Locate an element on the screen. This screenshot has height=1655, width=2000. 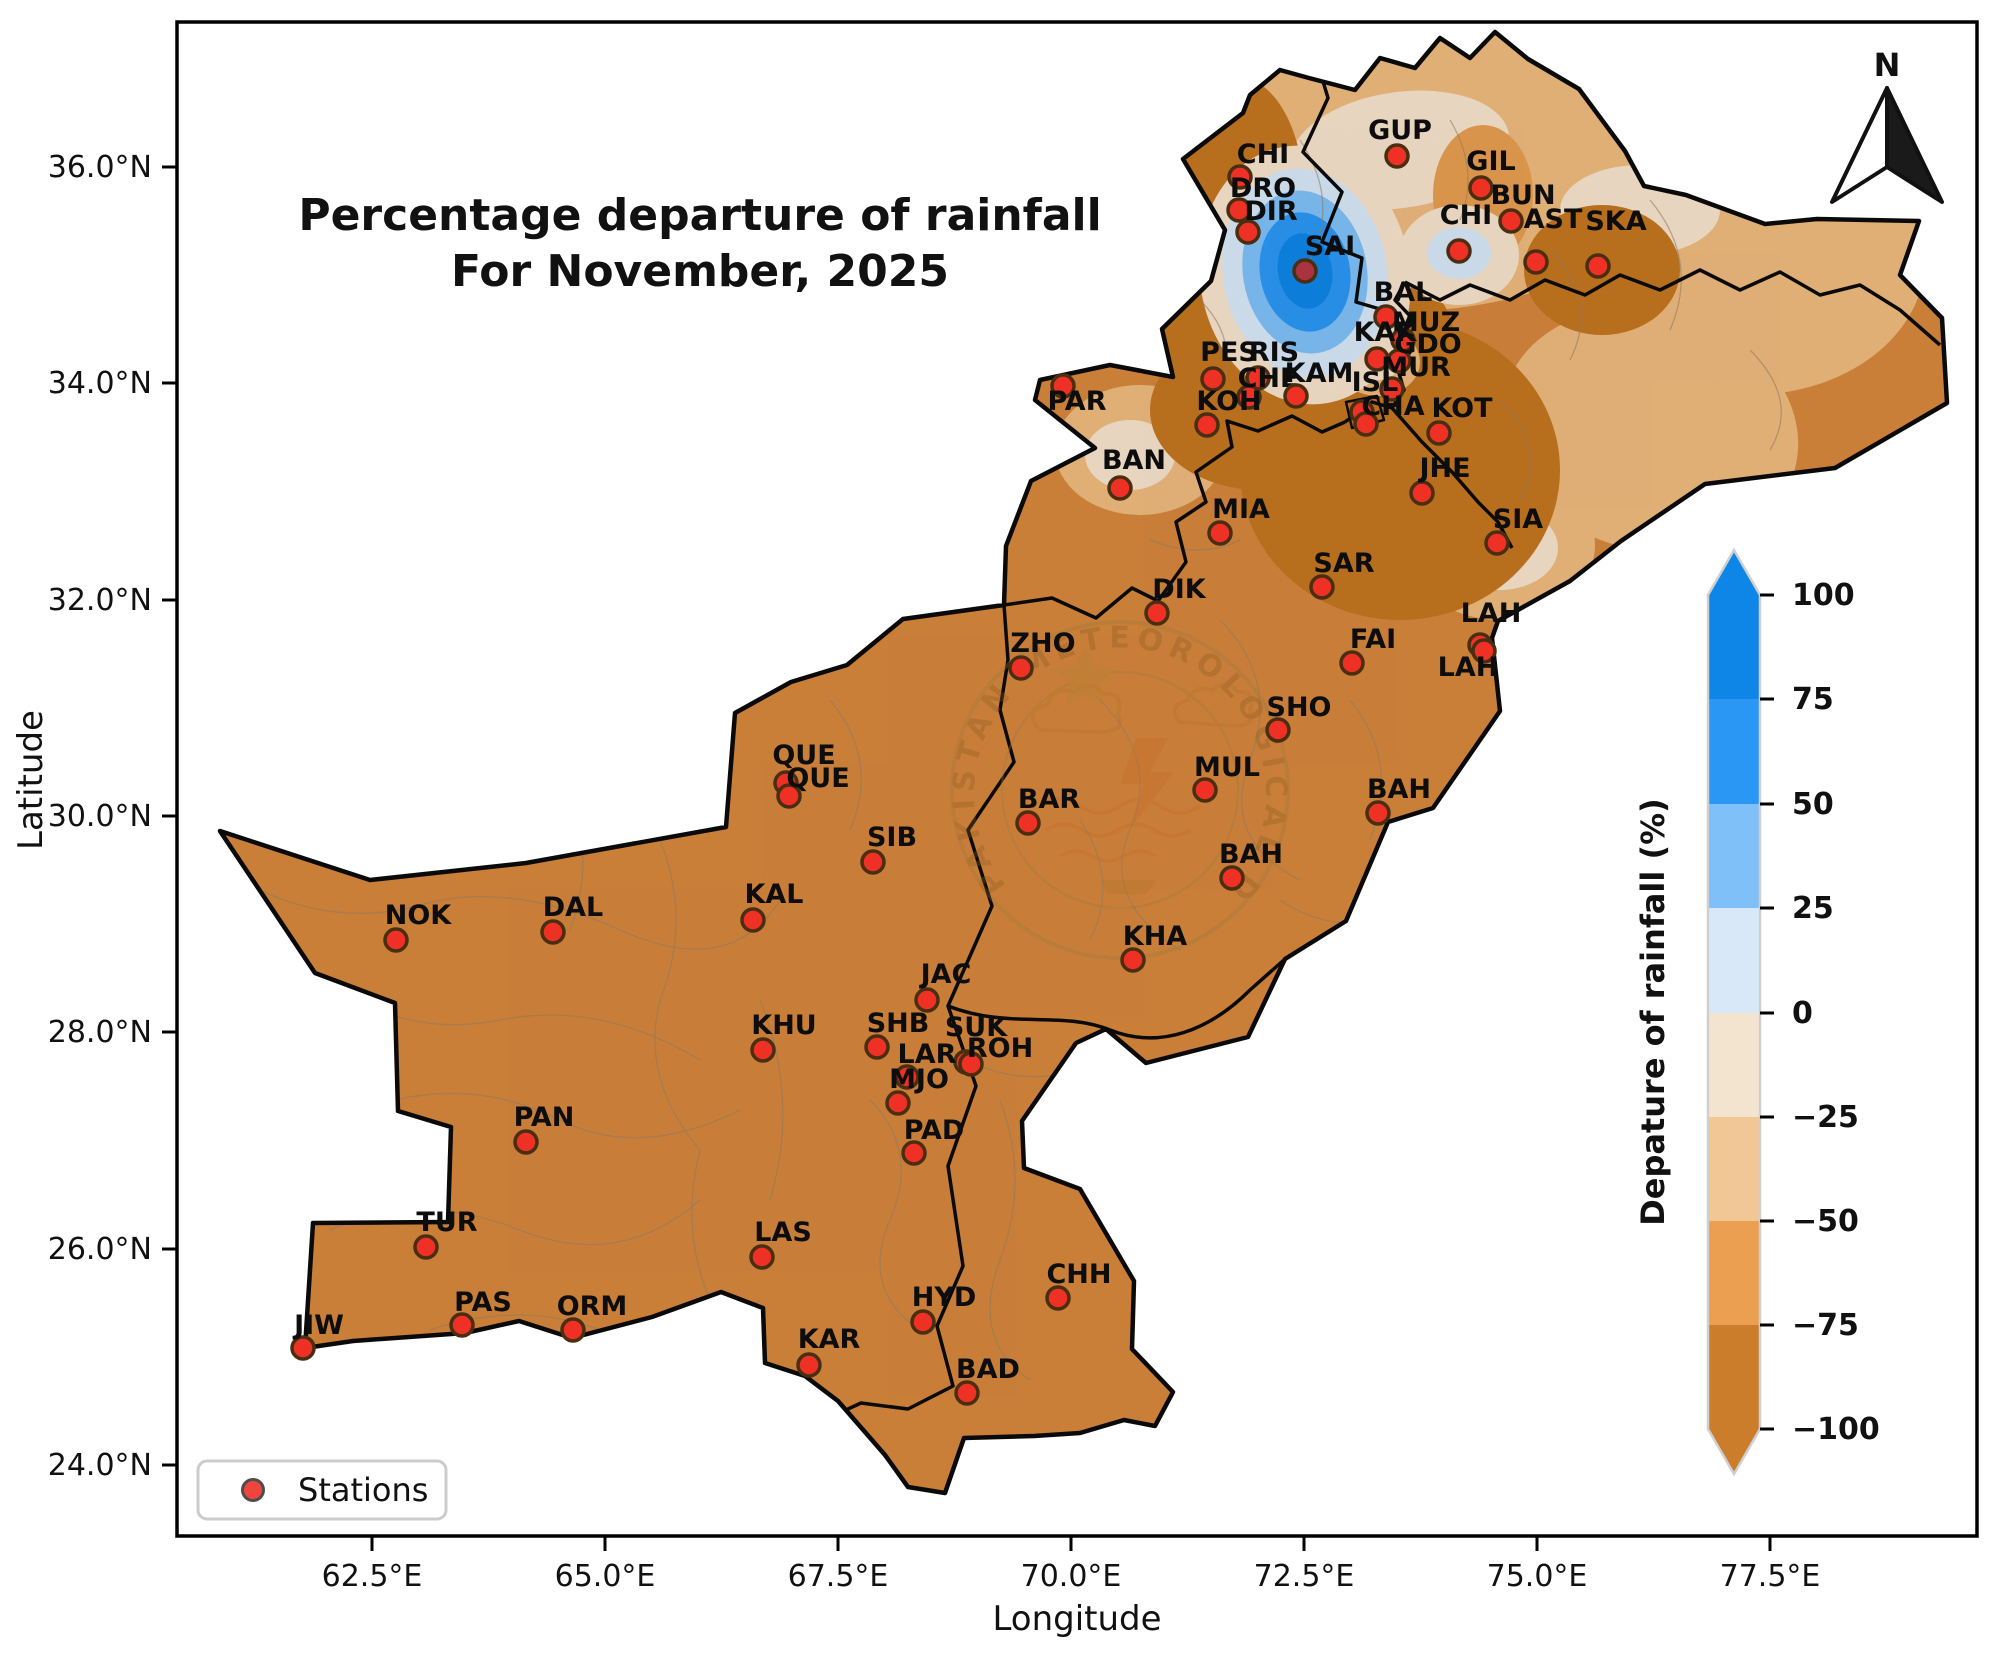
station-label: LAH is located at coordinates (1468, 667).